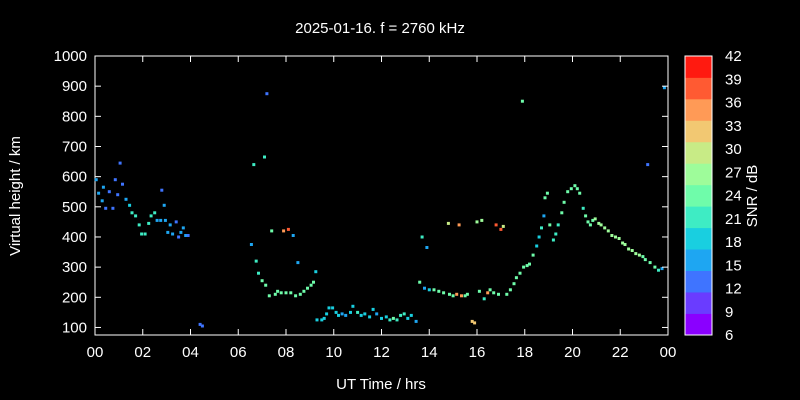  I want to click on y-tick-label: 600, so click(74, 177).